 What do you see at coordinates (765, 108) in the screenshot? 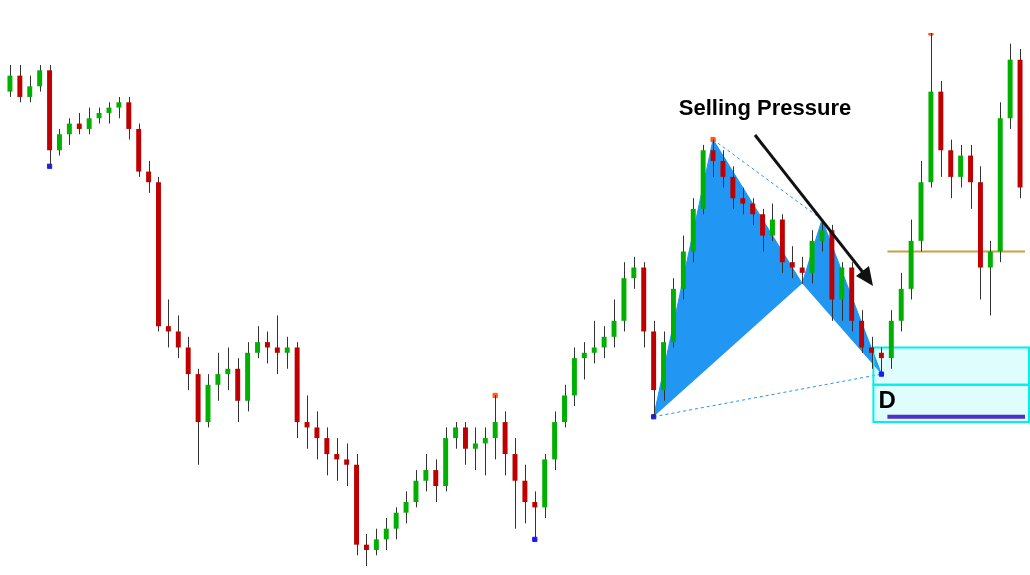
I see `annotation: Selling Pressure` at bounding box center [765, 108].